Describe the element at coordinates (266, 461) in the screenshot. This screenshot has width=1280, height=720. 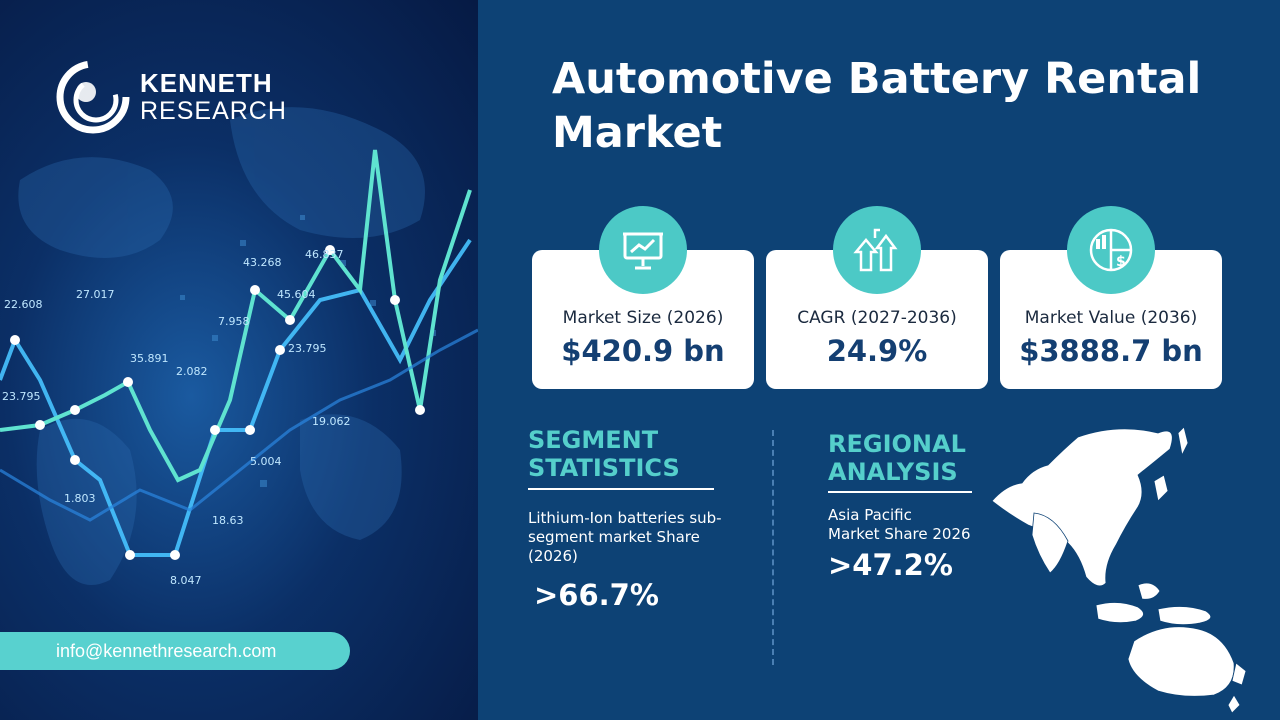
I see `bg-number: 5.004` at that location.